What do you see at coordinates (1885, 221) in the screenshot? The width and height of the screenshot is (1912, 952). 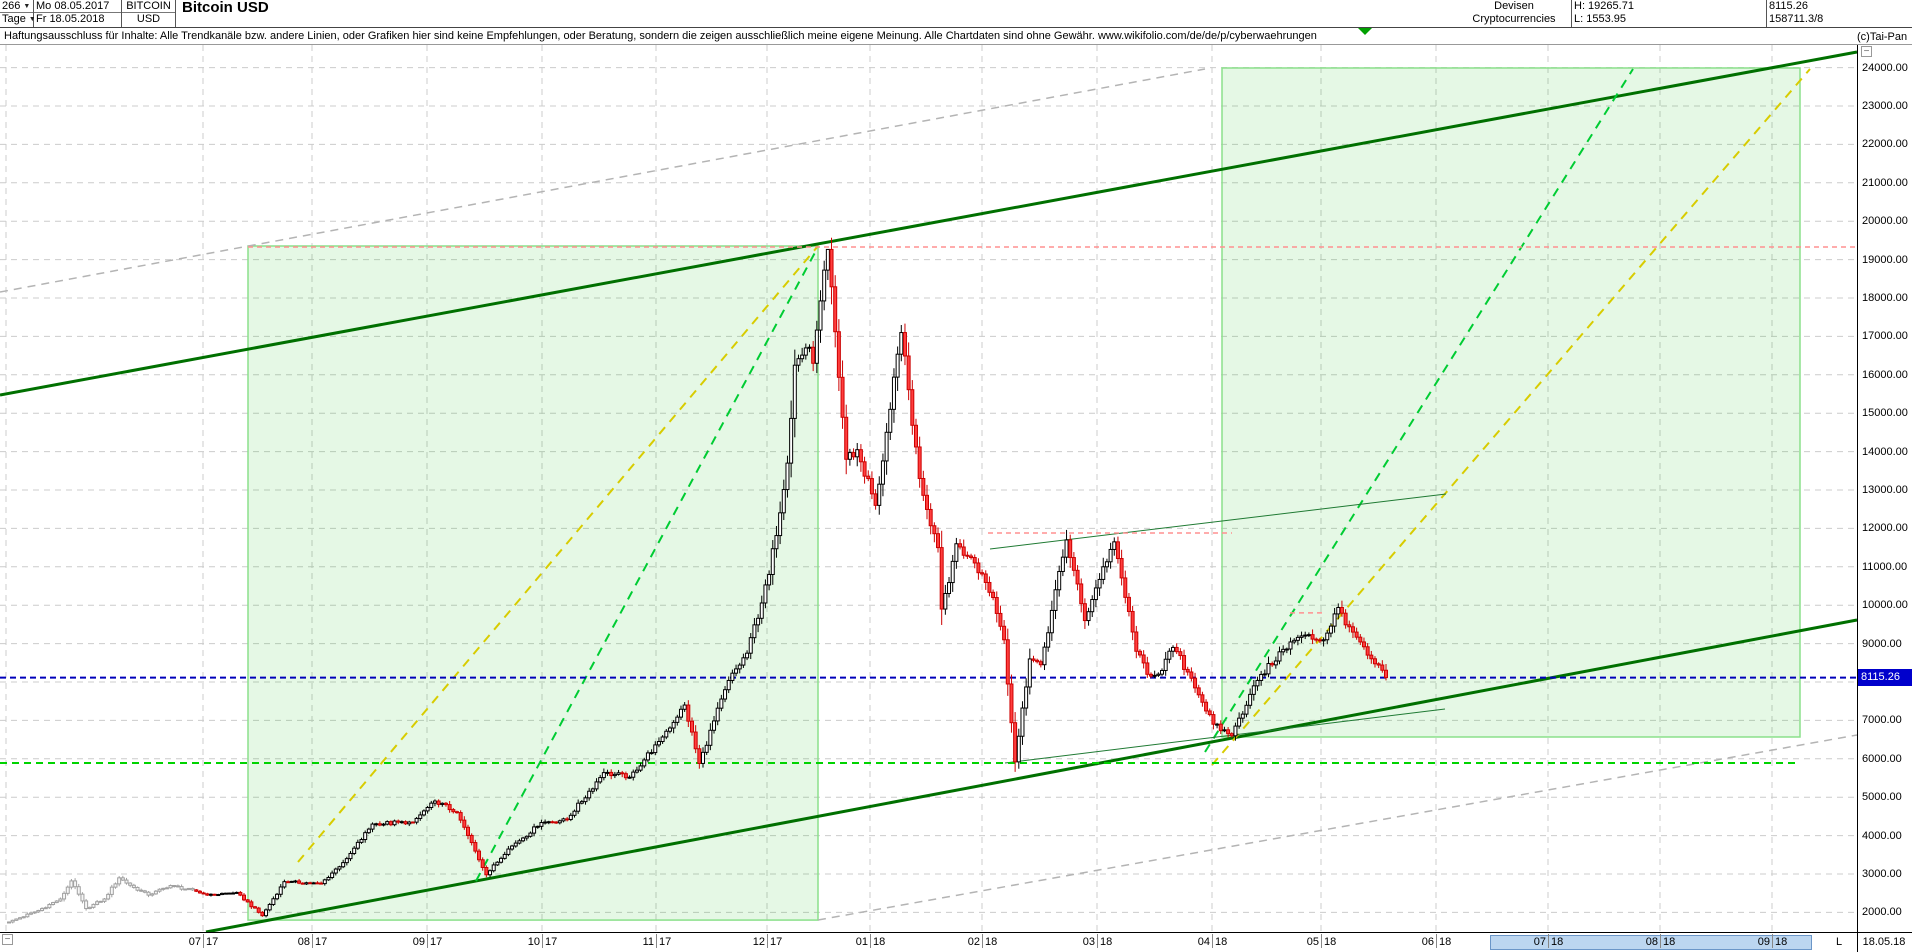 I see `y-axis-label: 20000.00` at bounding box center [1885, 221].